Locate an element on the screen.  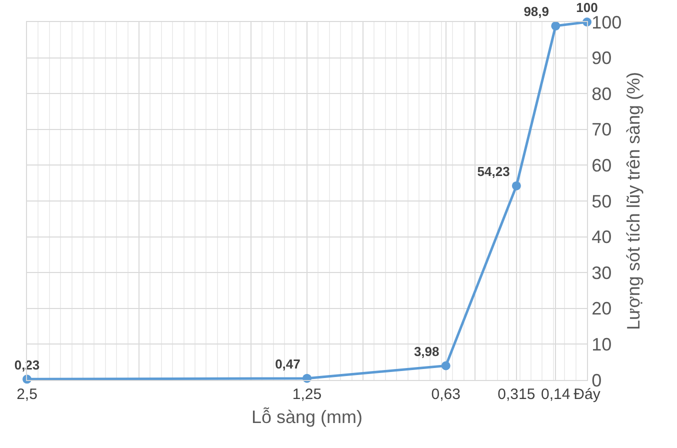
x-tick-label: 0,63 is located at coordinates (445, 394).